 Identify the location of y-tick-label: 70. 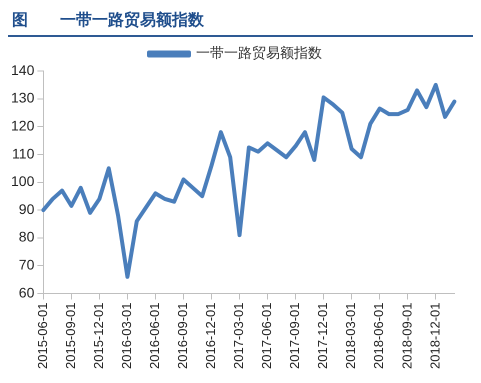
(26, 264).